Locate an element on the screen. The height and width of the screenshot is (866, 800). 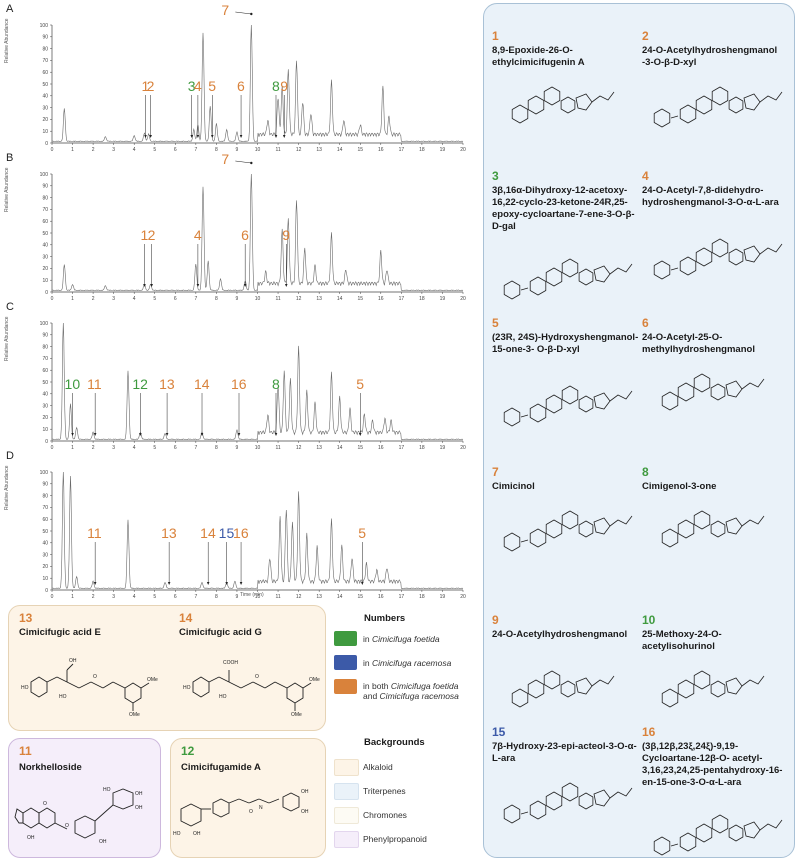
chromatogram-trace is located at coordinates (257, 381).